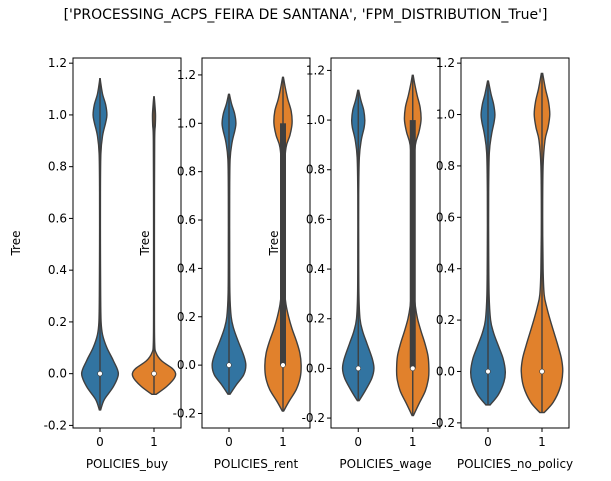 The width and height of the screenshot is (611, 481). I want to click on x-axis-label: POLICIES_buy, so click(127, 464).